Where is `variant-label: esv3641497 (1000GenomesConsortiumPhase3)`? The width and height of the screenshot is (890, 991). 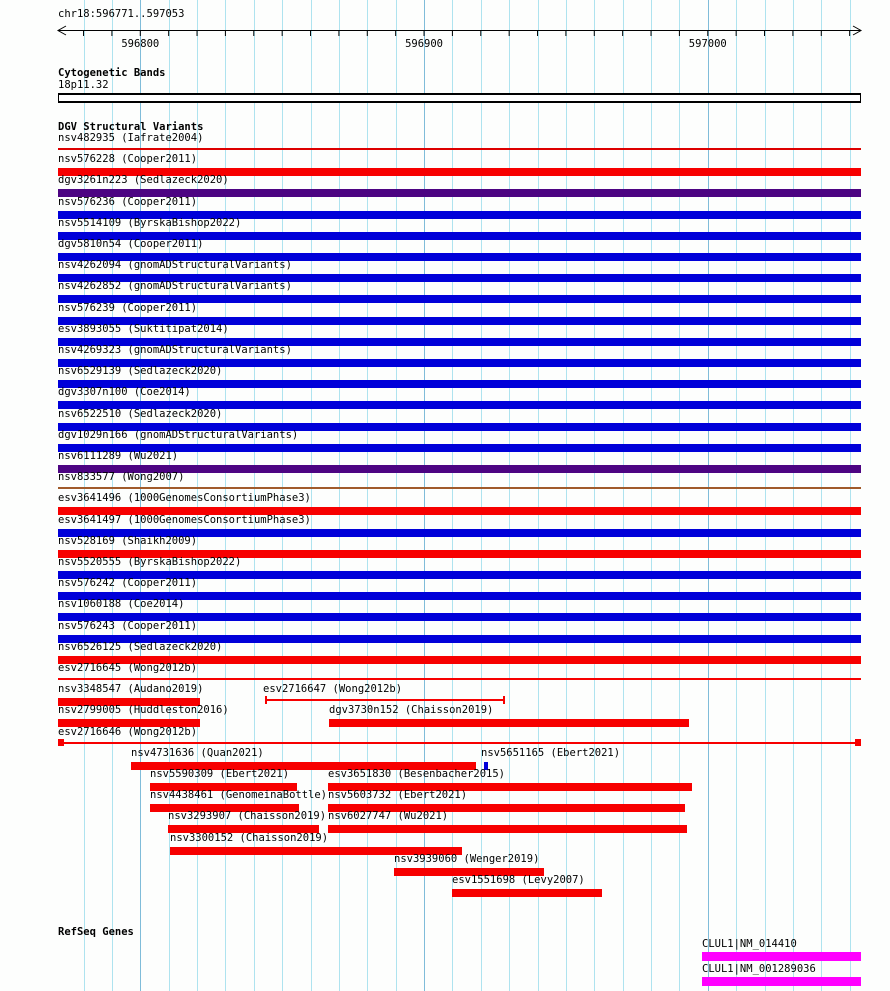 variant-label: esv3641497 (1000GenomesConsortiumPhase3) is located at coordinates (184, 520).